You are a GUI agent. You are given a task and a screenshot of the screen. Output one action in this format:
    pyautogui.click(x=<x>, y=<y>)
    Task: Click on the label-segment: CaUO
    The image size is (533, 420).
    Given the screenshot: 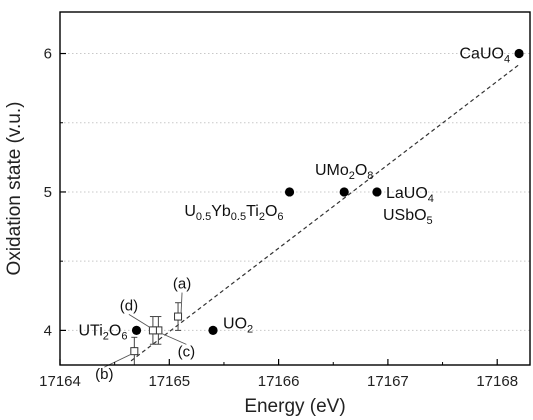 What is the action you would take?
    pyautogui.click(x=481, y=54)
    